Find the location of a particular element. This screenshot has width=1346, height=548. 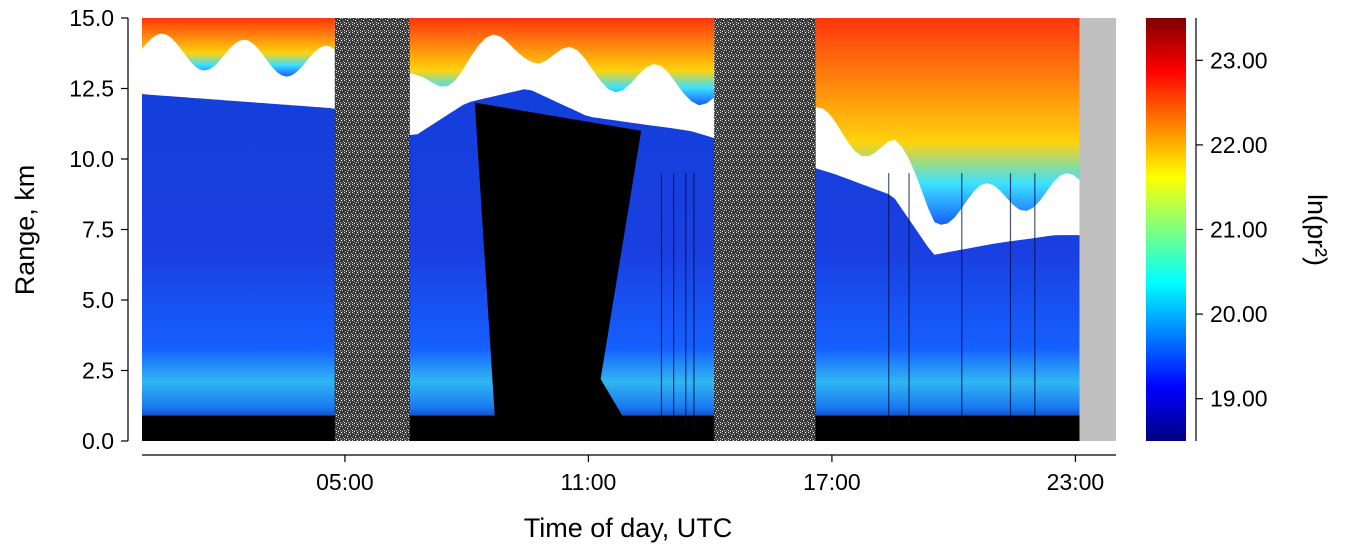

x-tick-label: 11:00 is located at coordinates (588, 482).